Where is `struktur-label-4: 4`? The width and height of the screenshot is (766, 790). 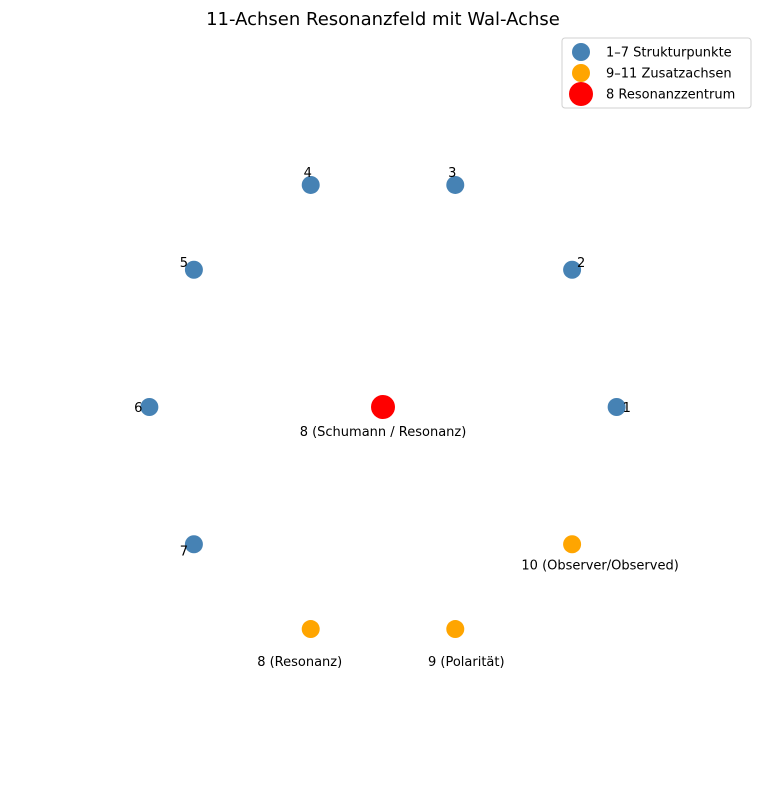 struktur-label-4: 4 is located at coordinates (308, 173).